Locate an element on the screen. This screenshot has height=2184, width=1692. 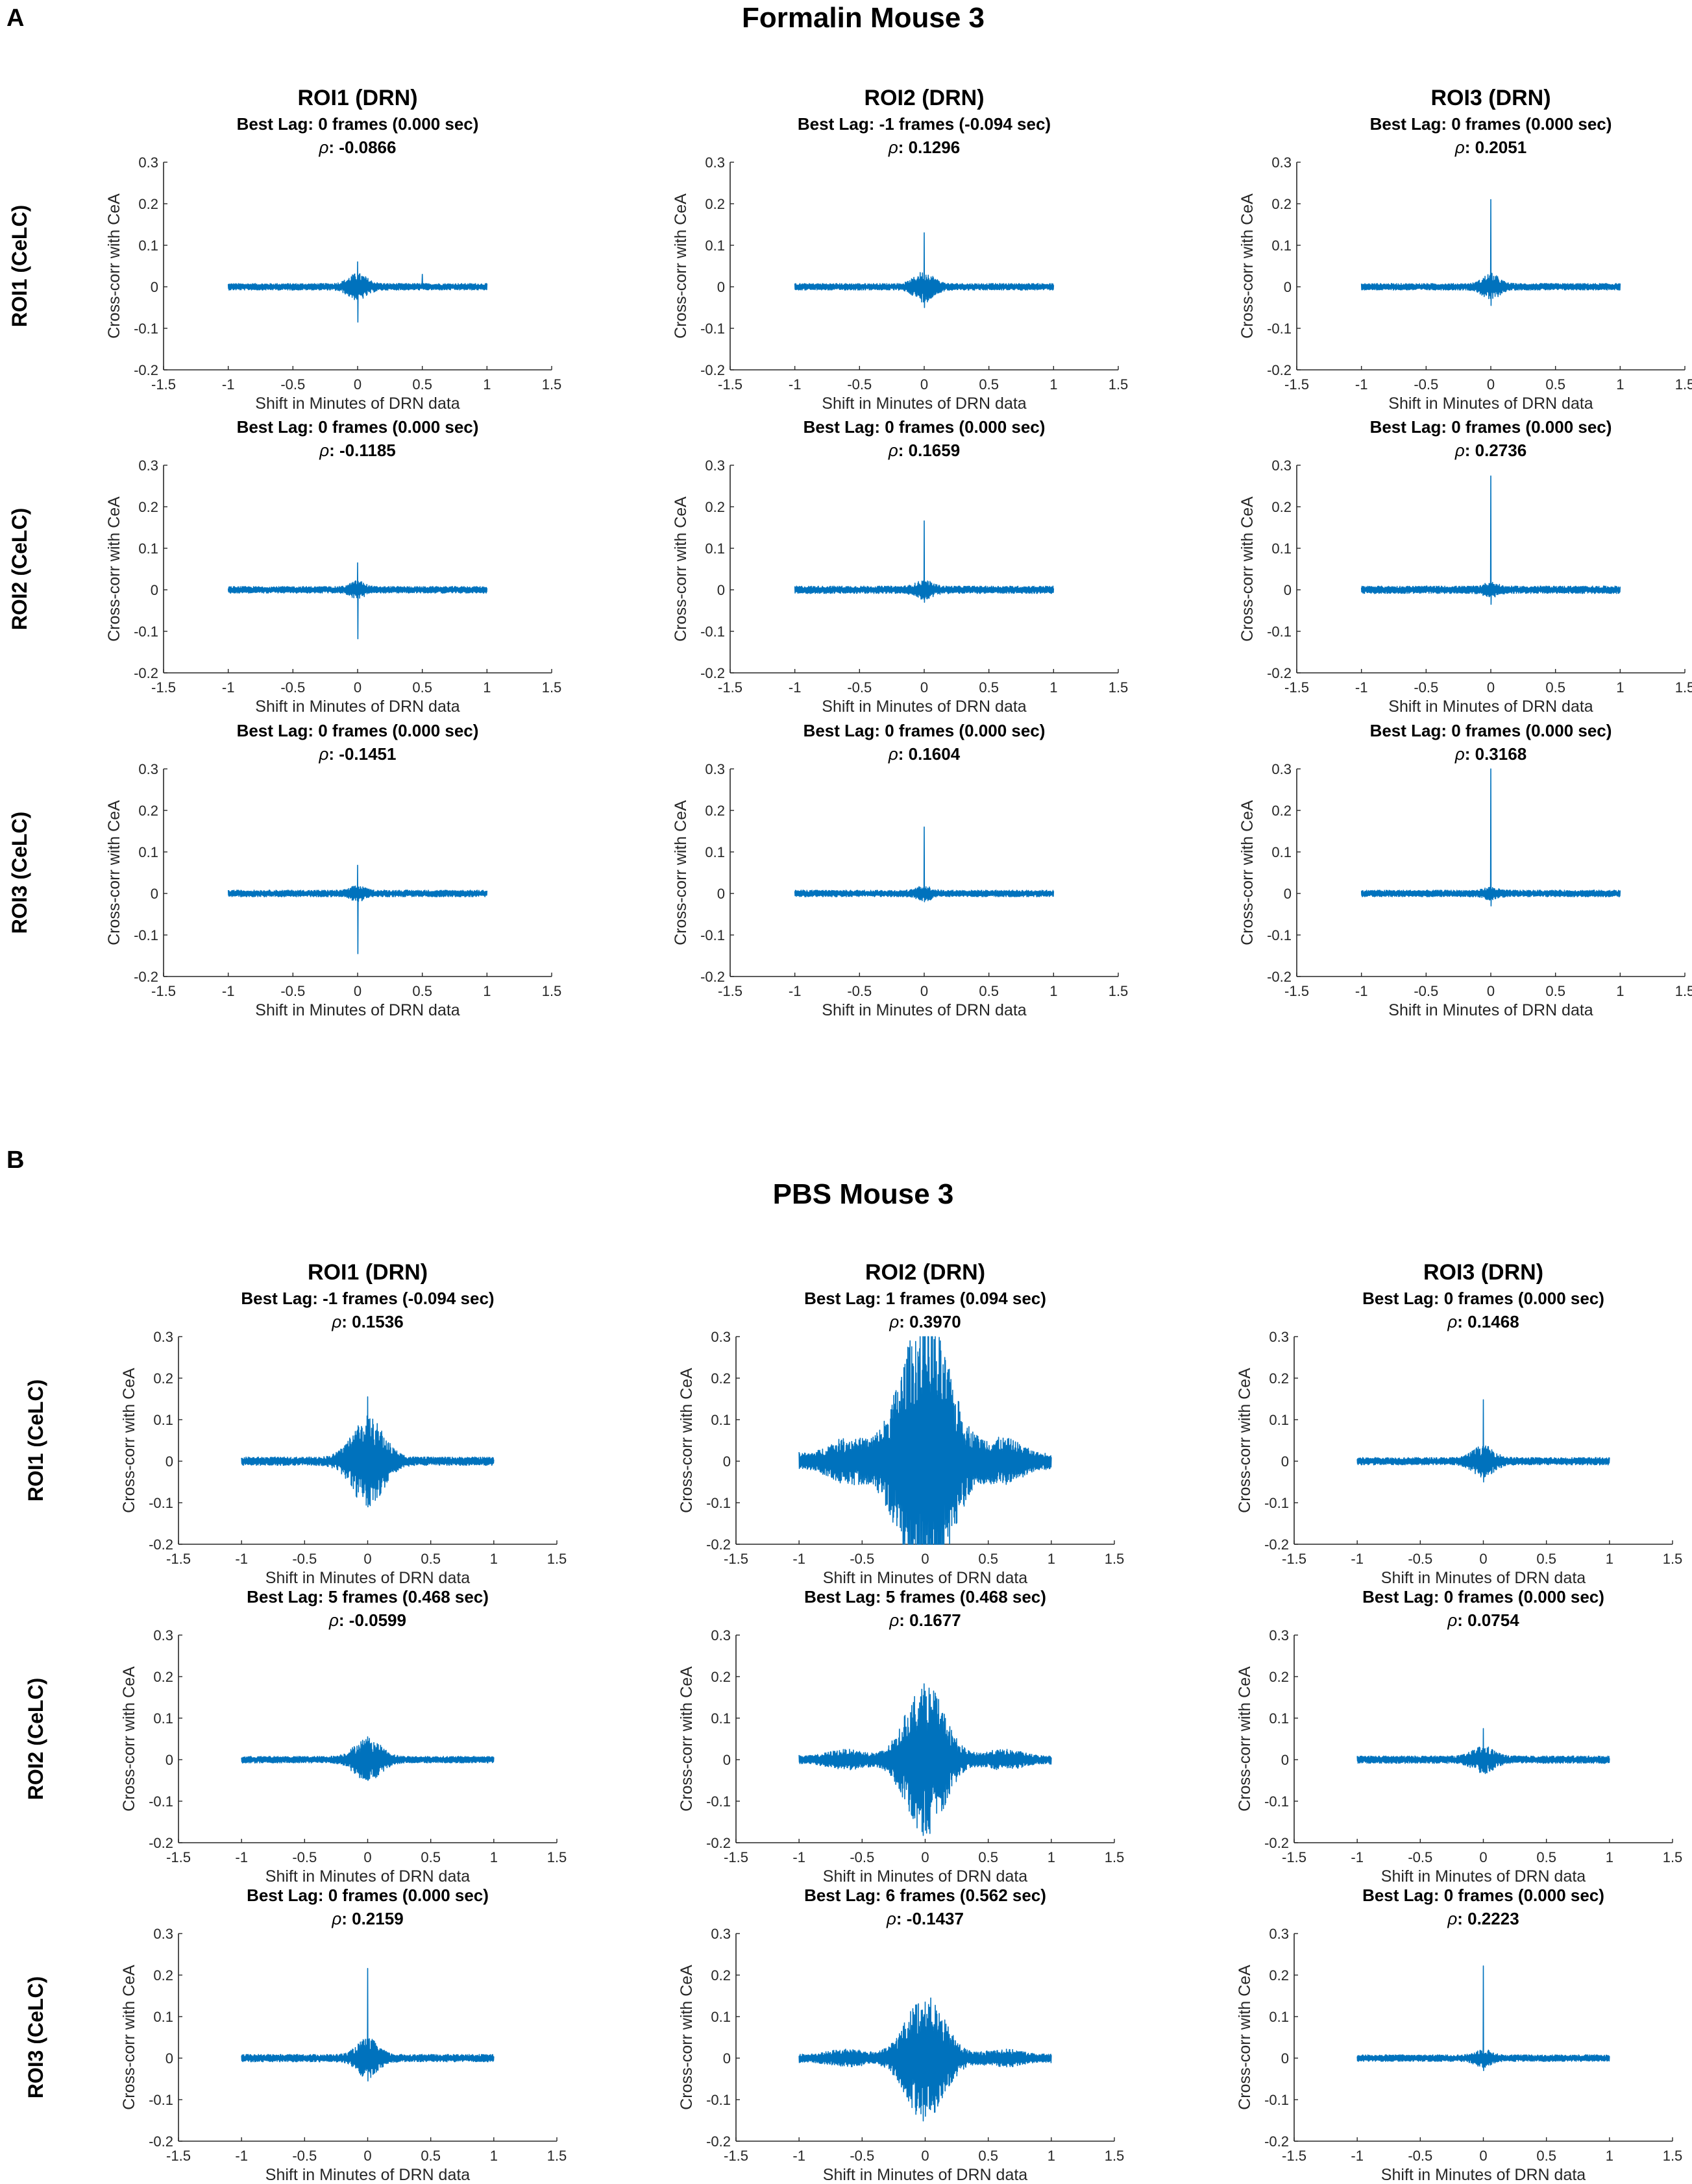
rho-label: ρ: -0.1185 is located at coordinates (357, 451).